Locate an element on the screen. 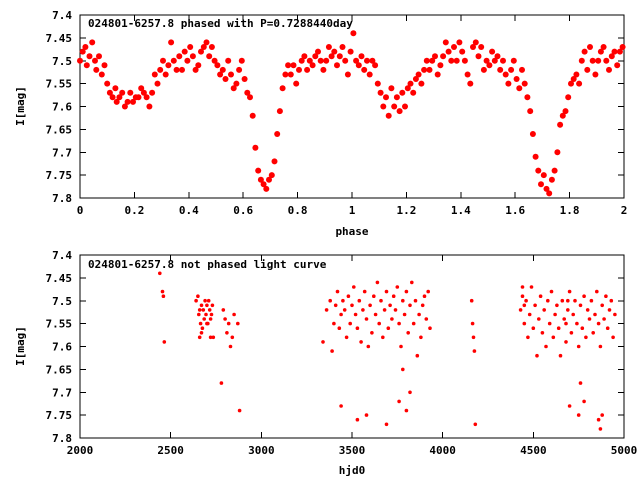 The height and width of the screenshot is (480, 640). y-tick-label: 7.6 is located at coordinates (62, 347).